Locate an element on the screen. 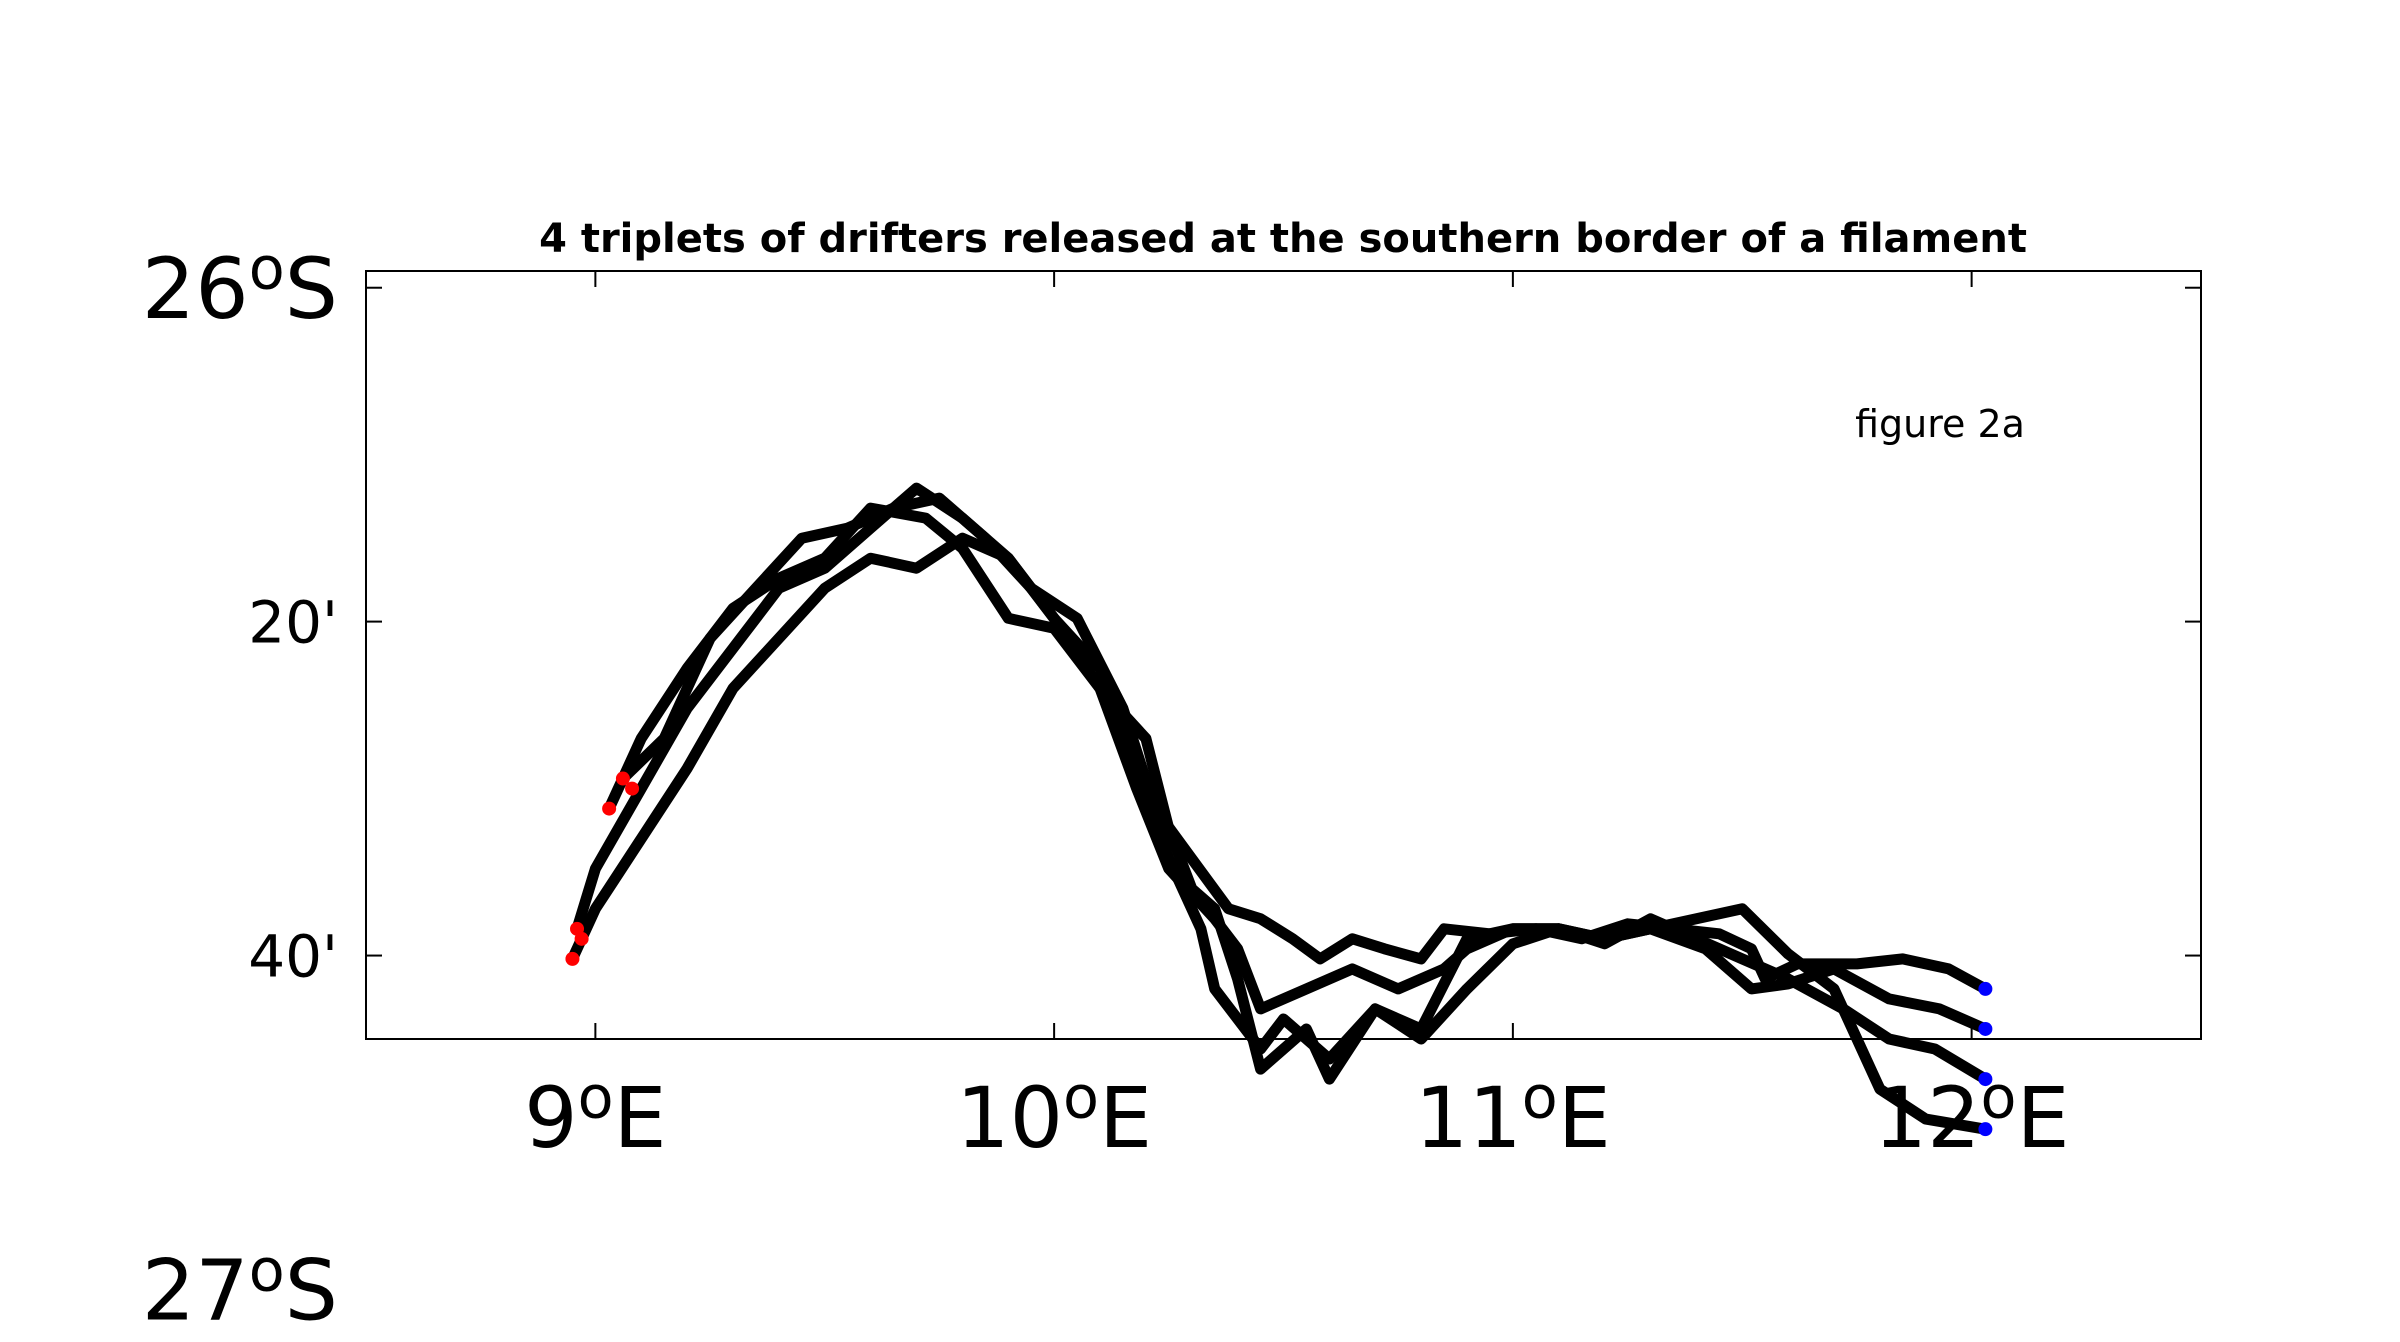 The height and width of the screenshot is (1342, 2400). x-axis-tick-labels: 9oE 10oE 11oE 12oE is located at coordinates (1296, 1115).